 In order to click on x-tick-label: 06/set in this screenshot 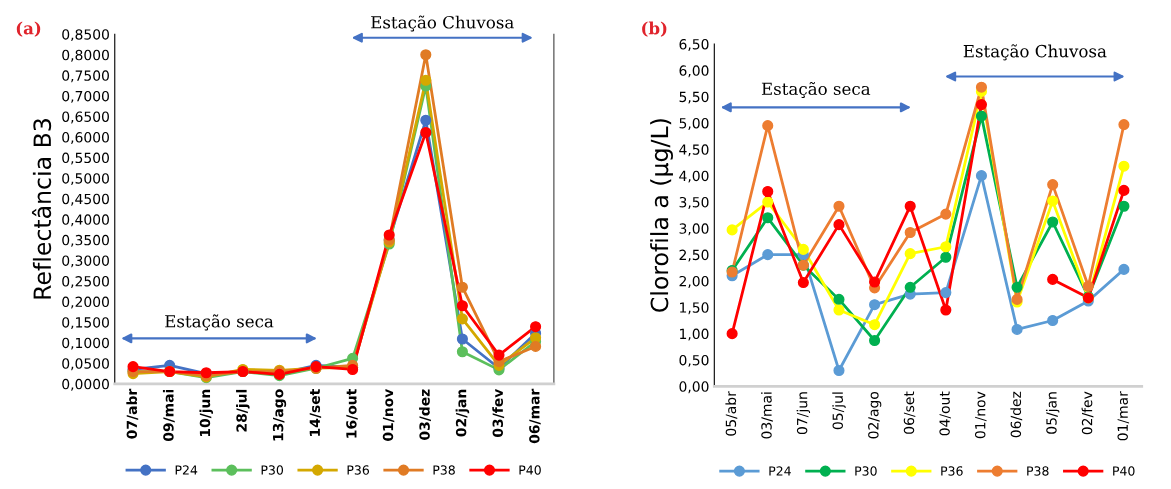, I will do `click(909, 412)`.